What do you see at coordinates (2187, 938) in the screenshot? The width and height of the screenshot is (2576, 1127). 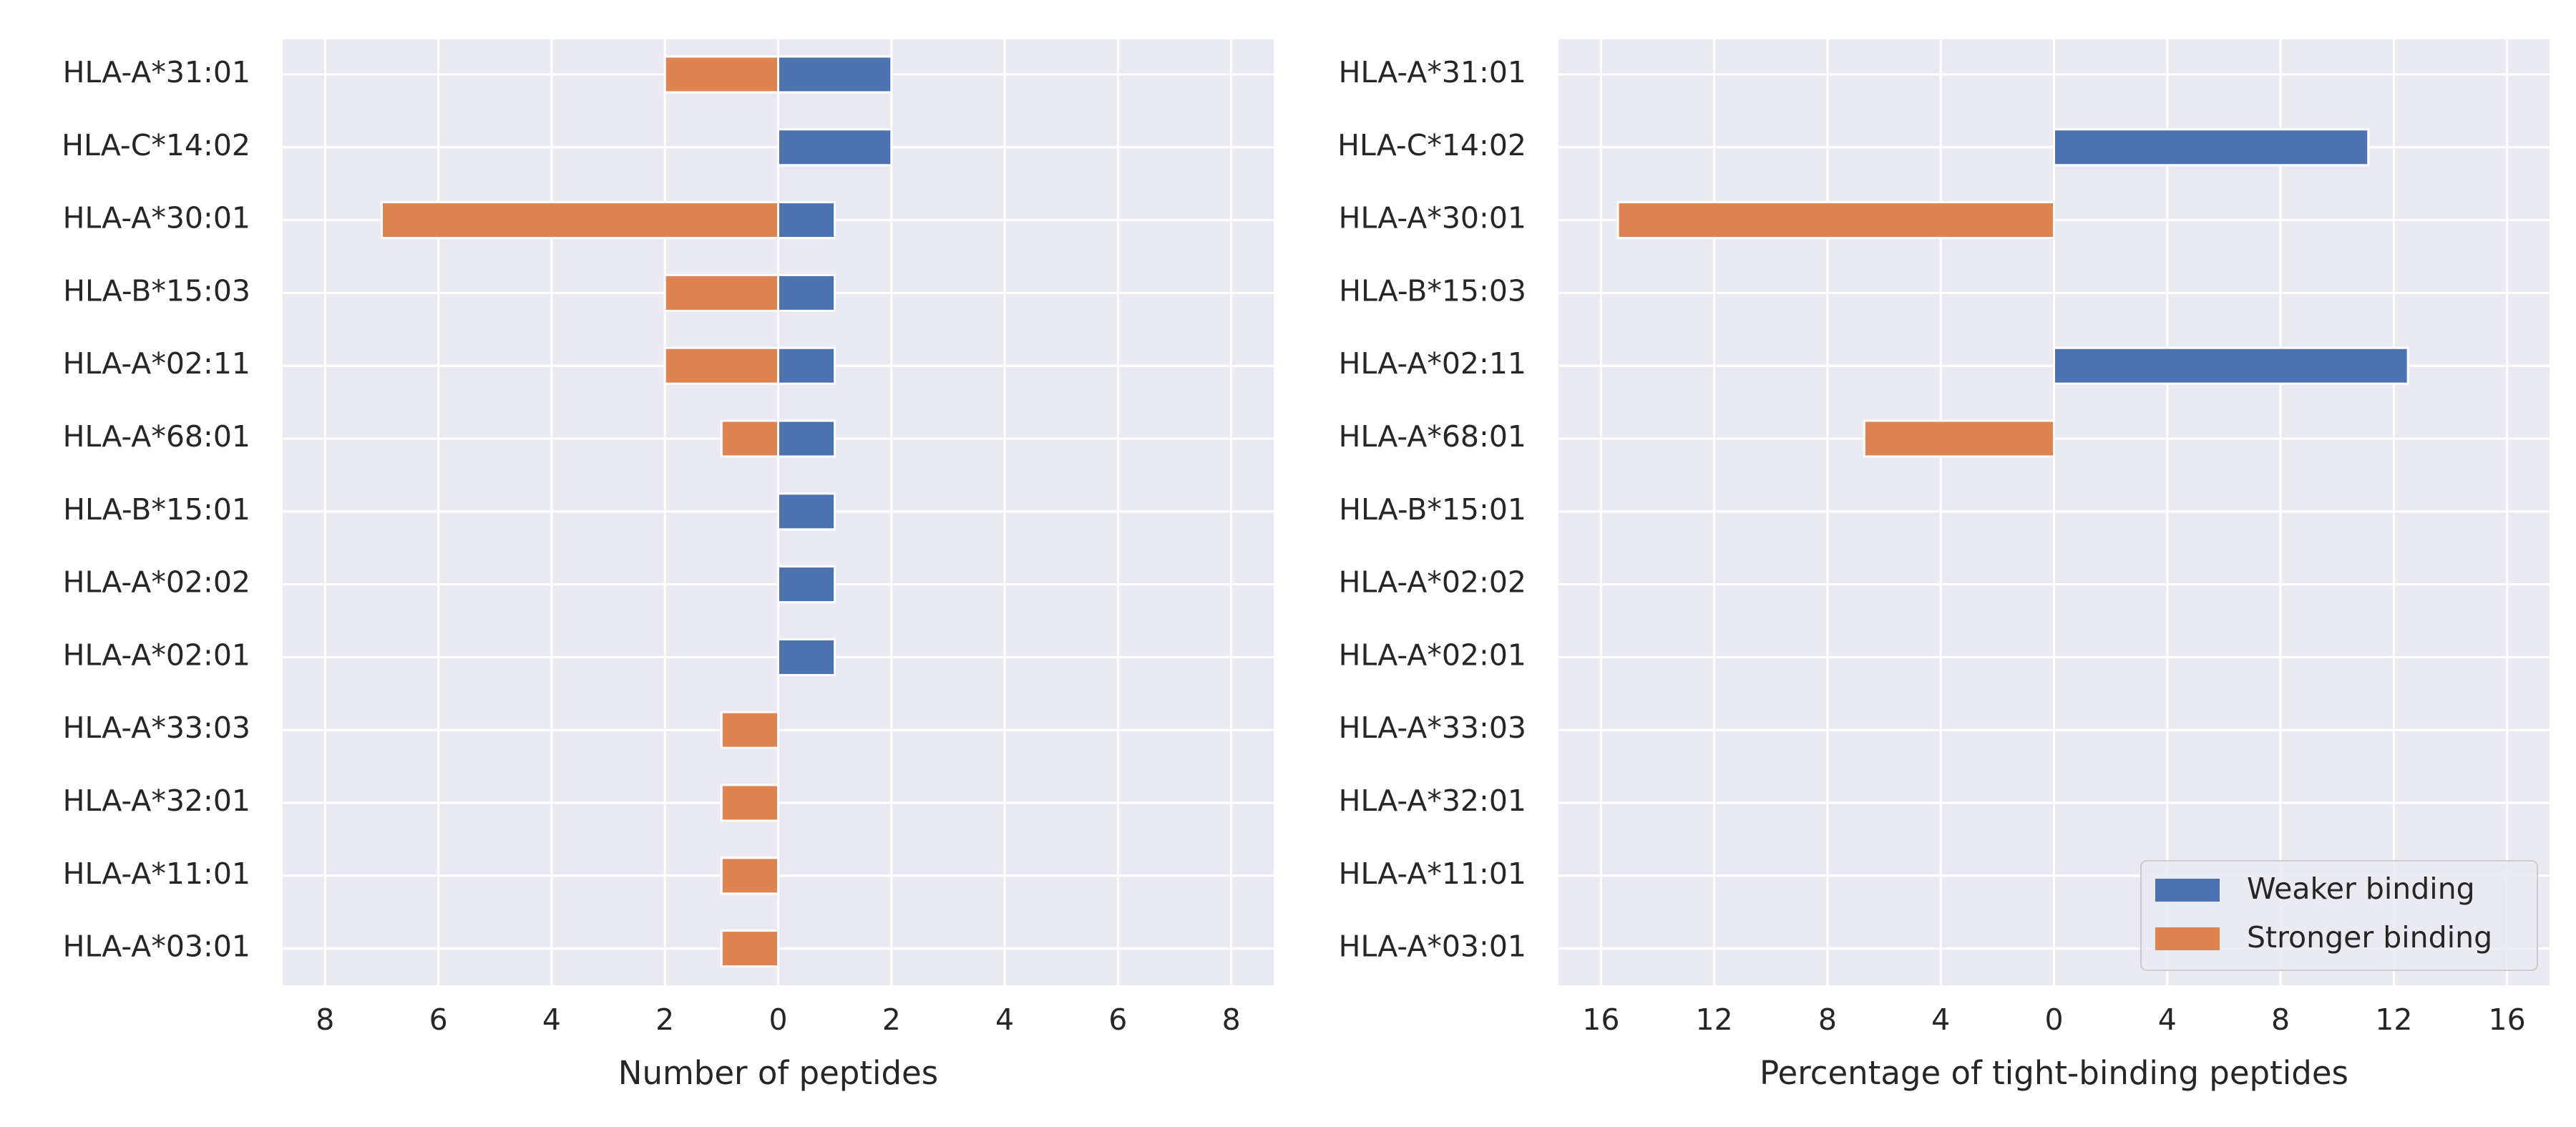 I see `legend-swatch-stronger` at bounding box center [2187, 938].